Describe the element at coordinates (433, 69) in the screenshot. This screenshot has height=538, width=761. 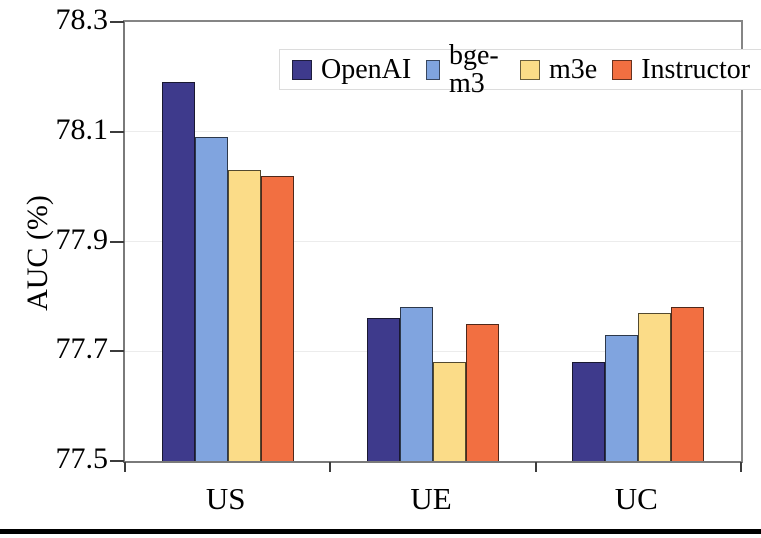
I see `legend-swatch-bge-m3` at that location.